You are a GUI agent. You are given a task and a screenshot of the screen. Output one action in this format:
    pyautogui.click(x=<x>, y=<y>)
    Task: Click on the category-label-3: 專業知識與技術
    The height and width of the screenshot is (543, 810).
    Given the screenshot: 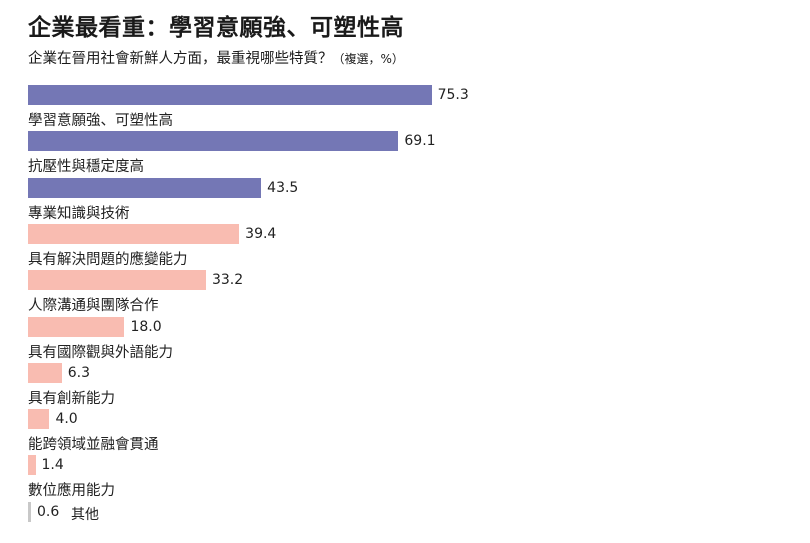 What is the action you would take?
    pyautogui.click(x=79, y=213)
    